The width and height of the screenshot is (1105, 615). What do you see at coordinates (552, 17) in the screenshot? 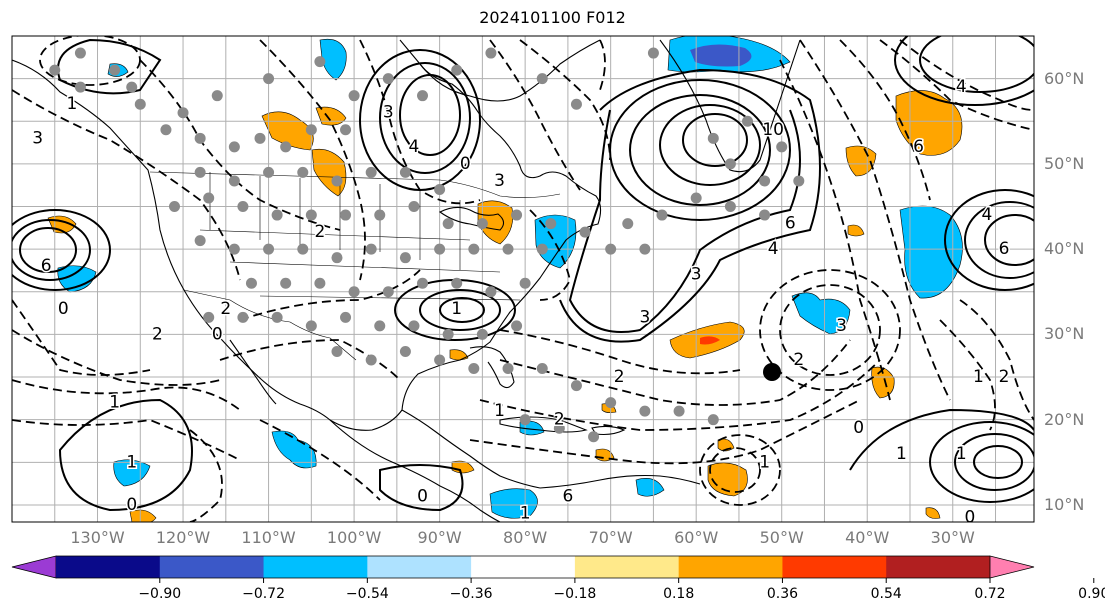
I see `map-title: 2024101100 F012` at bounding box center [552, 17].